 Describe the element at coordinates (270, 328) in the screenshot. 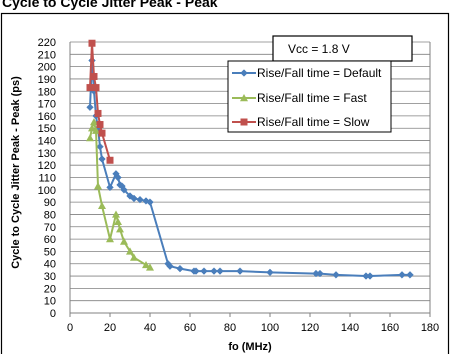

I see `x-tick-label: 100` at that location.